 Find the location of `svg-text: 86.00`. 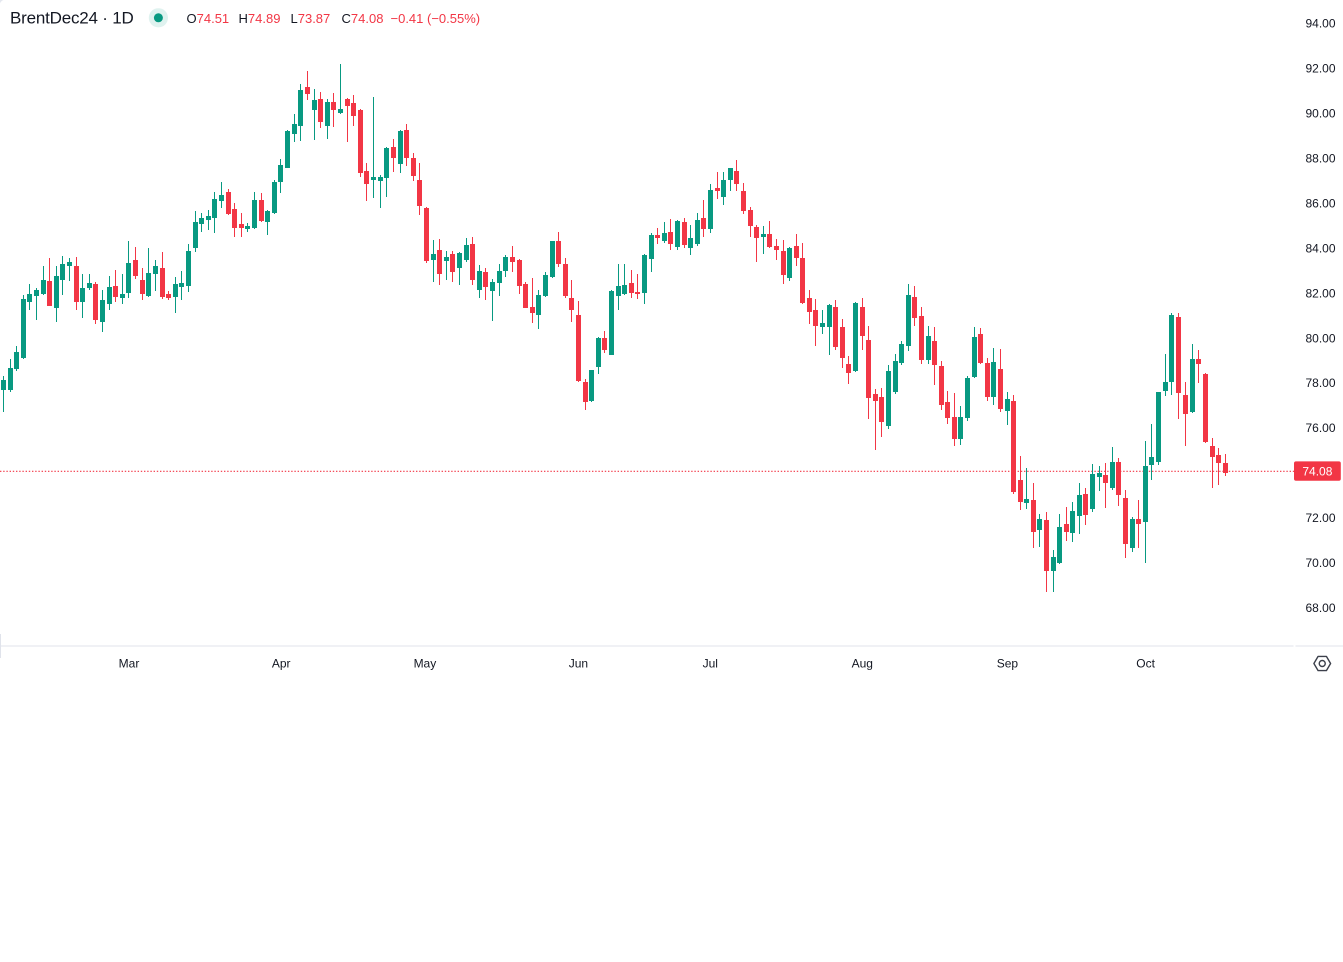

svg-text: 86.00 is located at coordinates (1320, 204).